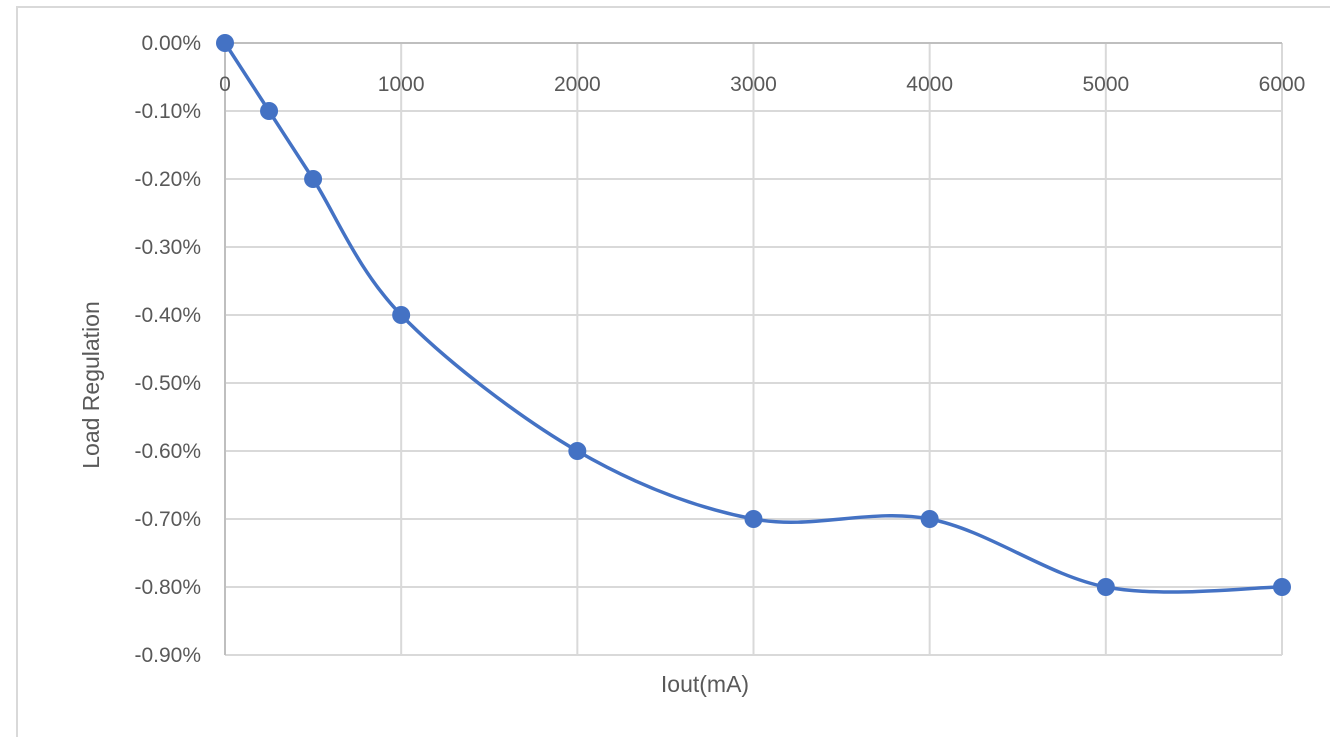 This screenshot has width=1331, height=738. Describe the element at coordinates (167, 519) in the screenshot. I see `y-tick-label: -0.70%` at that location.